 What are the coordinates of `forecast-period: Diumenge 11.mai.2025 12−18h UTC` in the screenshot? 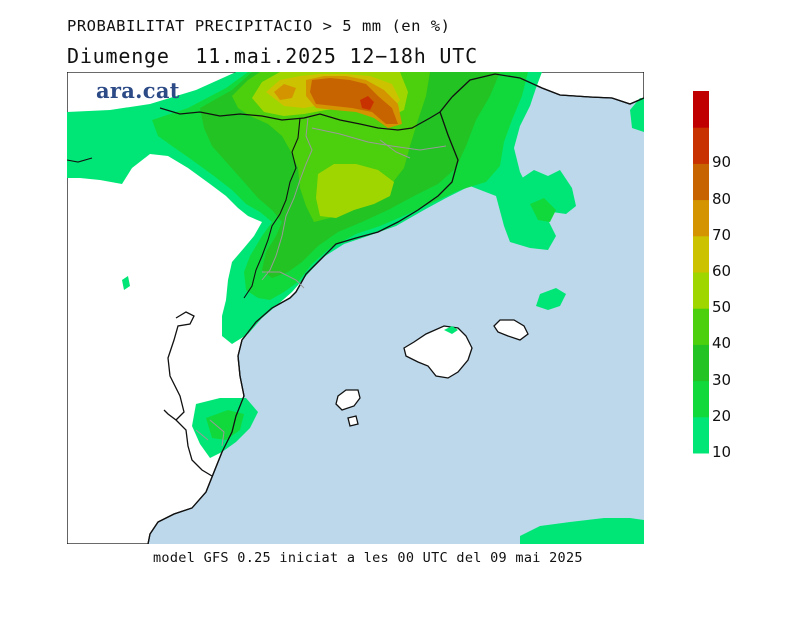 It's located at (272, 56).